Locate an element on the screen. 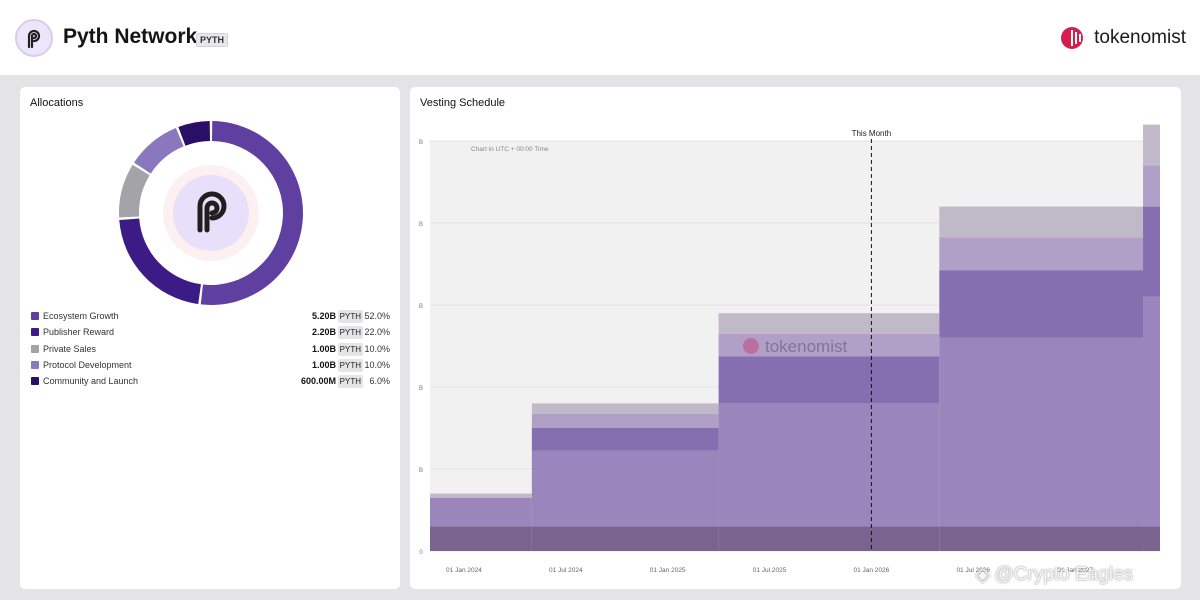 This screenshot has height=600, width=1200. legend-row: Community and Launch 600.00M PYTH 6.0% is located at coordinates (213, 382).